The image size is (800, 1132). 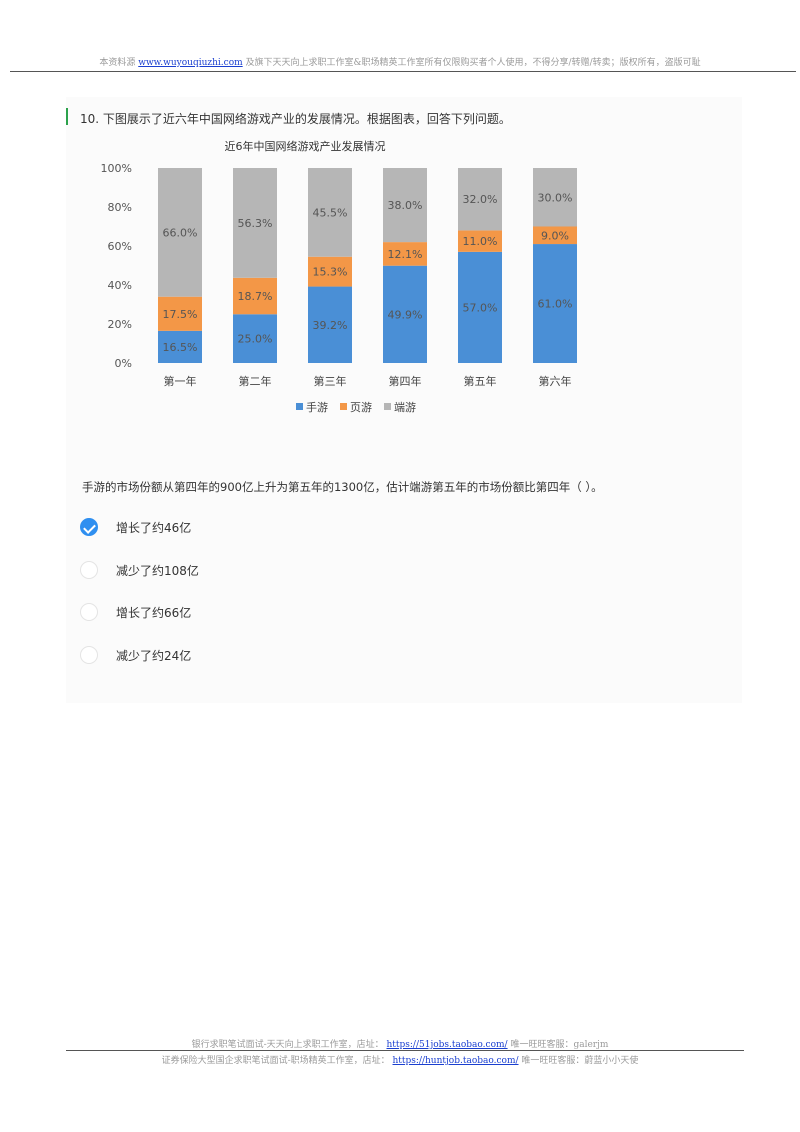 I want to click on header-divider, so click(x=403, y=71).